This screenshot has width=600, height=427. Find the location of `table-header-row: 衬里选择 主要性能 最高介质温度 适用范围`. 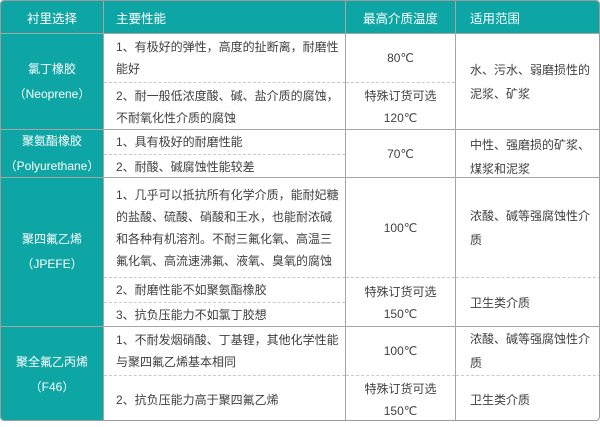

table-header-row: 衬里选择 主要性能 最高介质温度 适用范围 is located at coordinates (300, 17).